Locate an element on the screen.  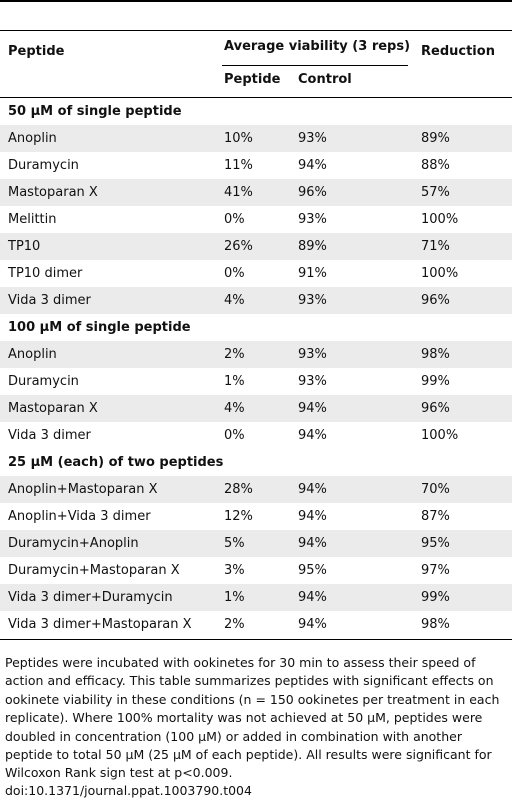
table-row: Duramycin+Anoplin 5% 94% 95% is located at coordinates (256, 543).